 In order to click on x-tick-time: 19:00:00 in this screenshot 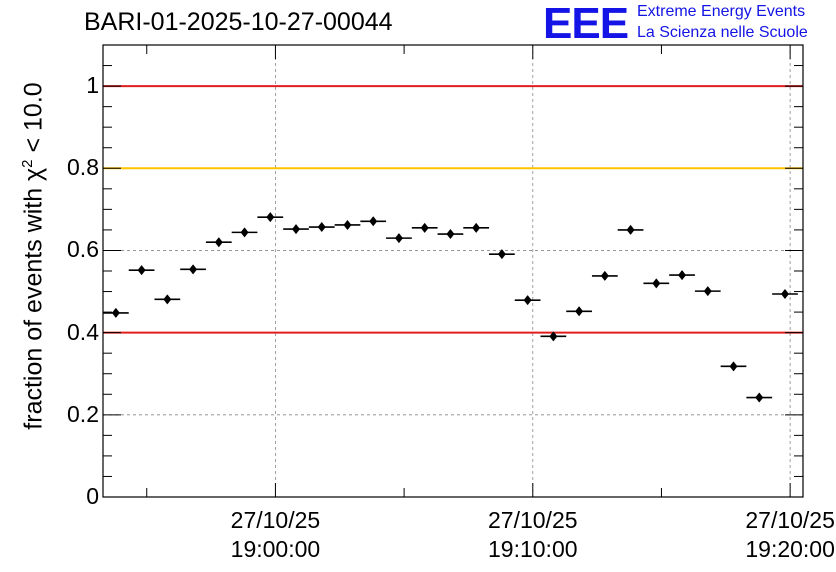, I will do `click(275, 549)`.